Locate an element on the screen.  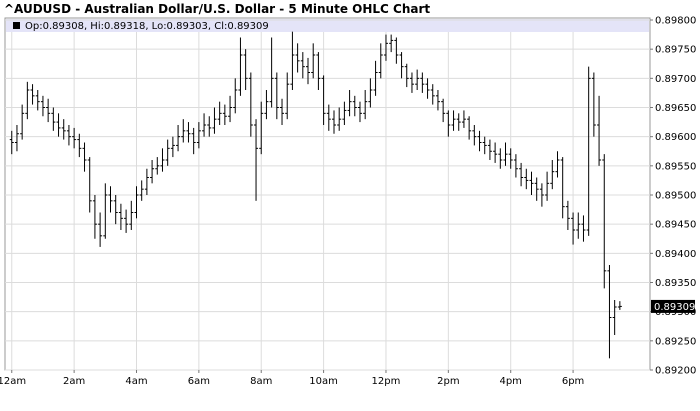
x-tick-label: 10am is located at coordinates (323, 381).